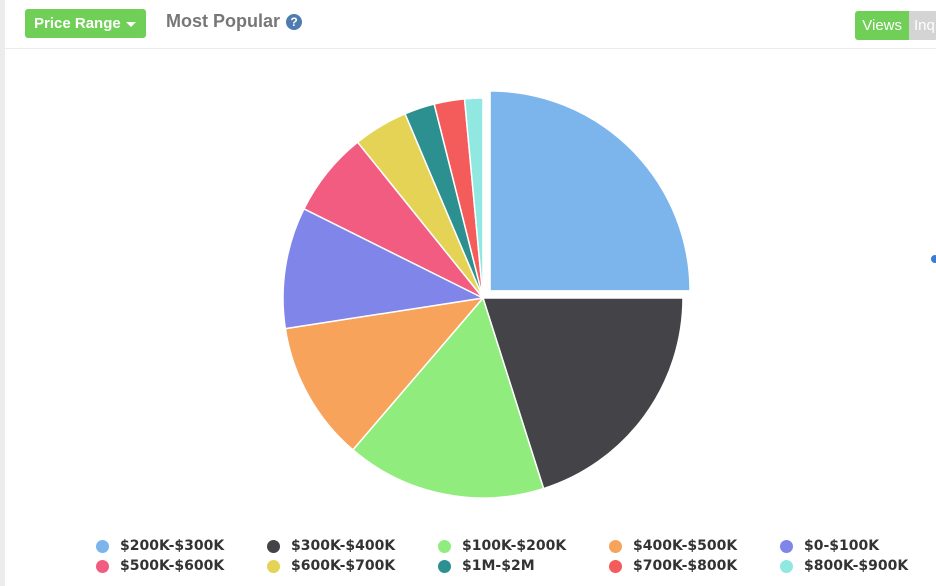  Describe the element at coordinates (473, 198) in the screenshot. I see `pie-slice-800k-900k` at that location.